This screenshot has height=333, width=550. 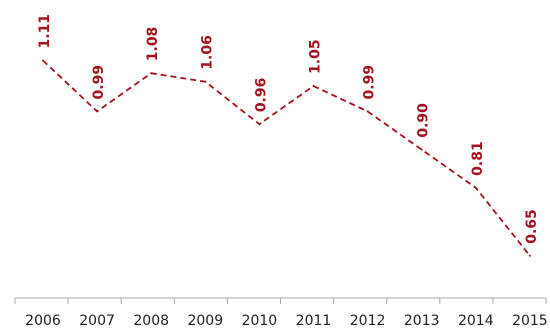 I want to click on data-label-2011: 1.05, so click(x=316, y=56).